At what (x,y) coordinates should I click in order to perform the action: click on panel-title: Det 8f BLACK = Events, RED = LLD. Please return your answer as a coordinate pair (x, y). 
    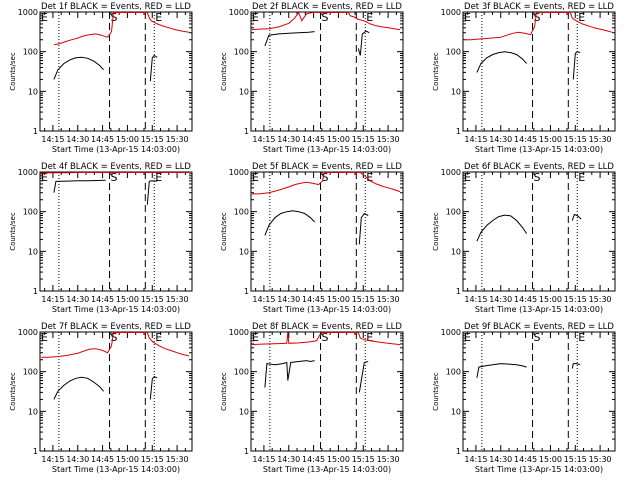
    Looking at the image, I should click on (327, 327).